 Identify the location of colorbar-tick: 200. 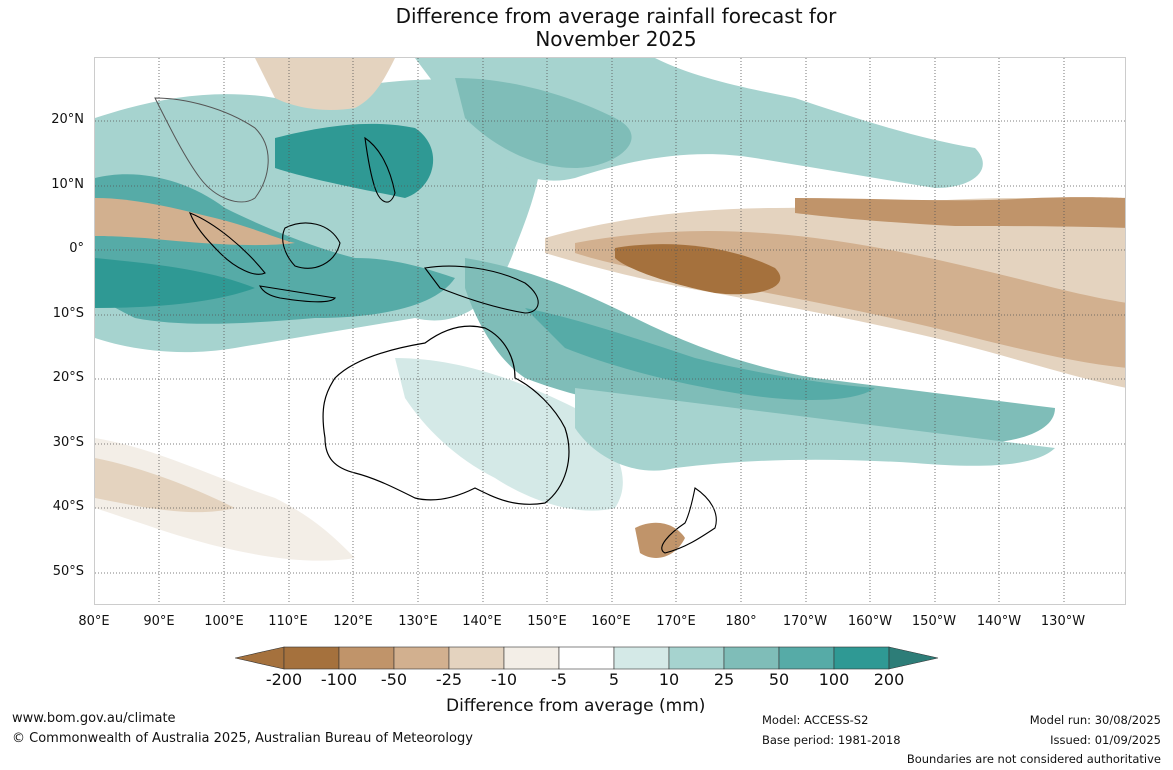
(889, 679).